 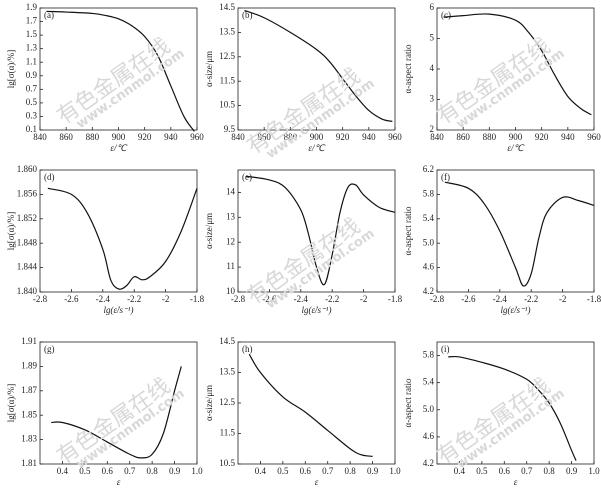 What do you see at coordinates (429, 382) in the screenshot?
I see `y-tick-label: 5.4` at bounding box center [429, 382].